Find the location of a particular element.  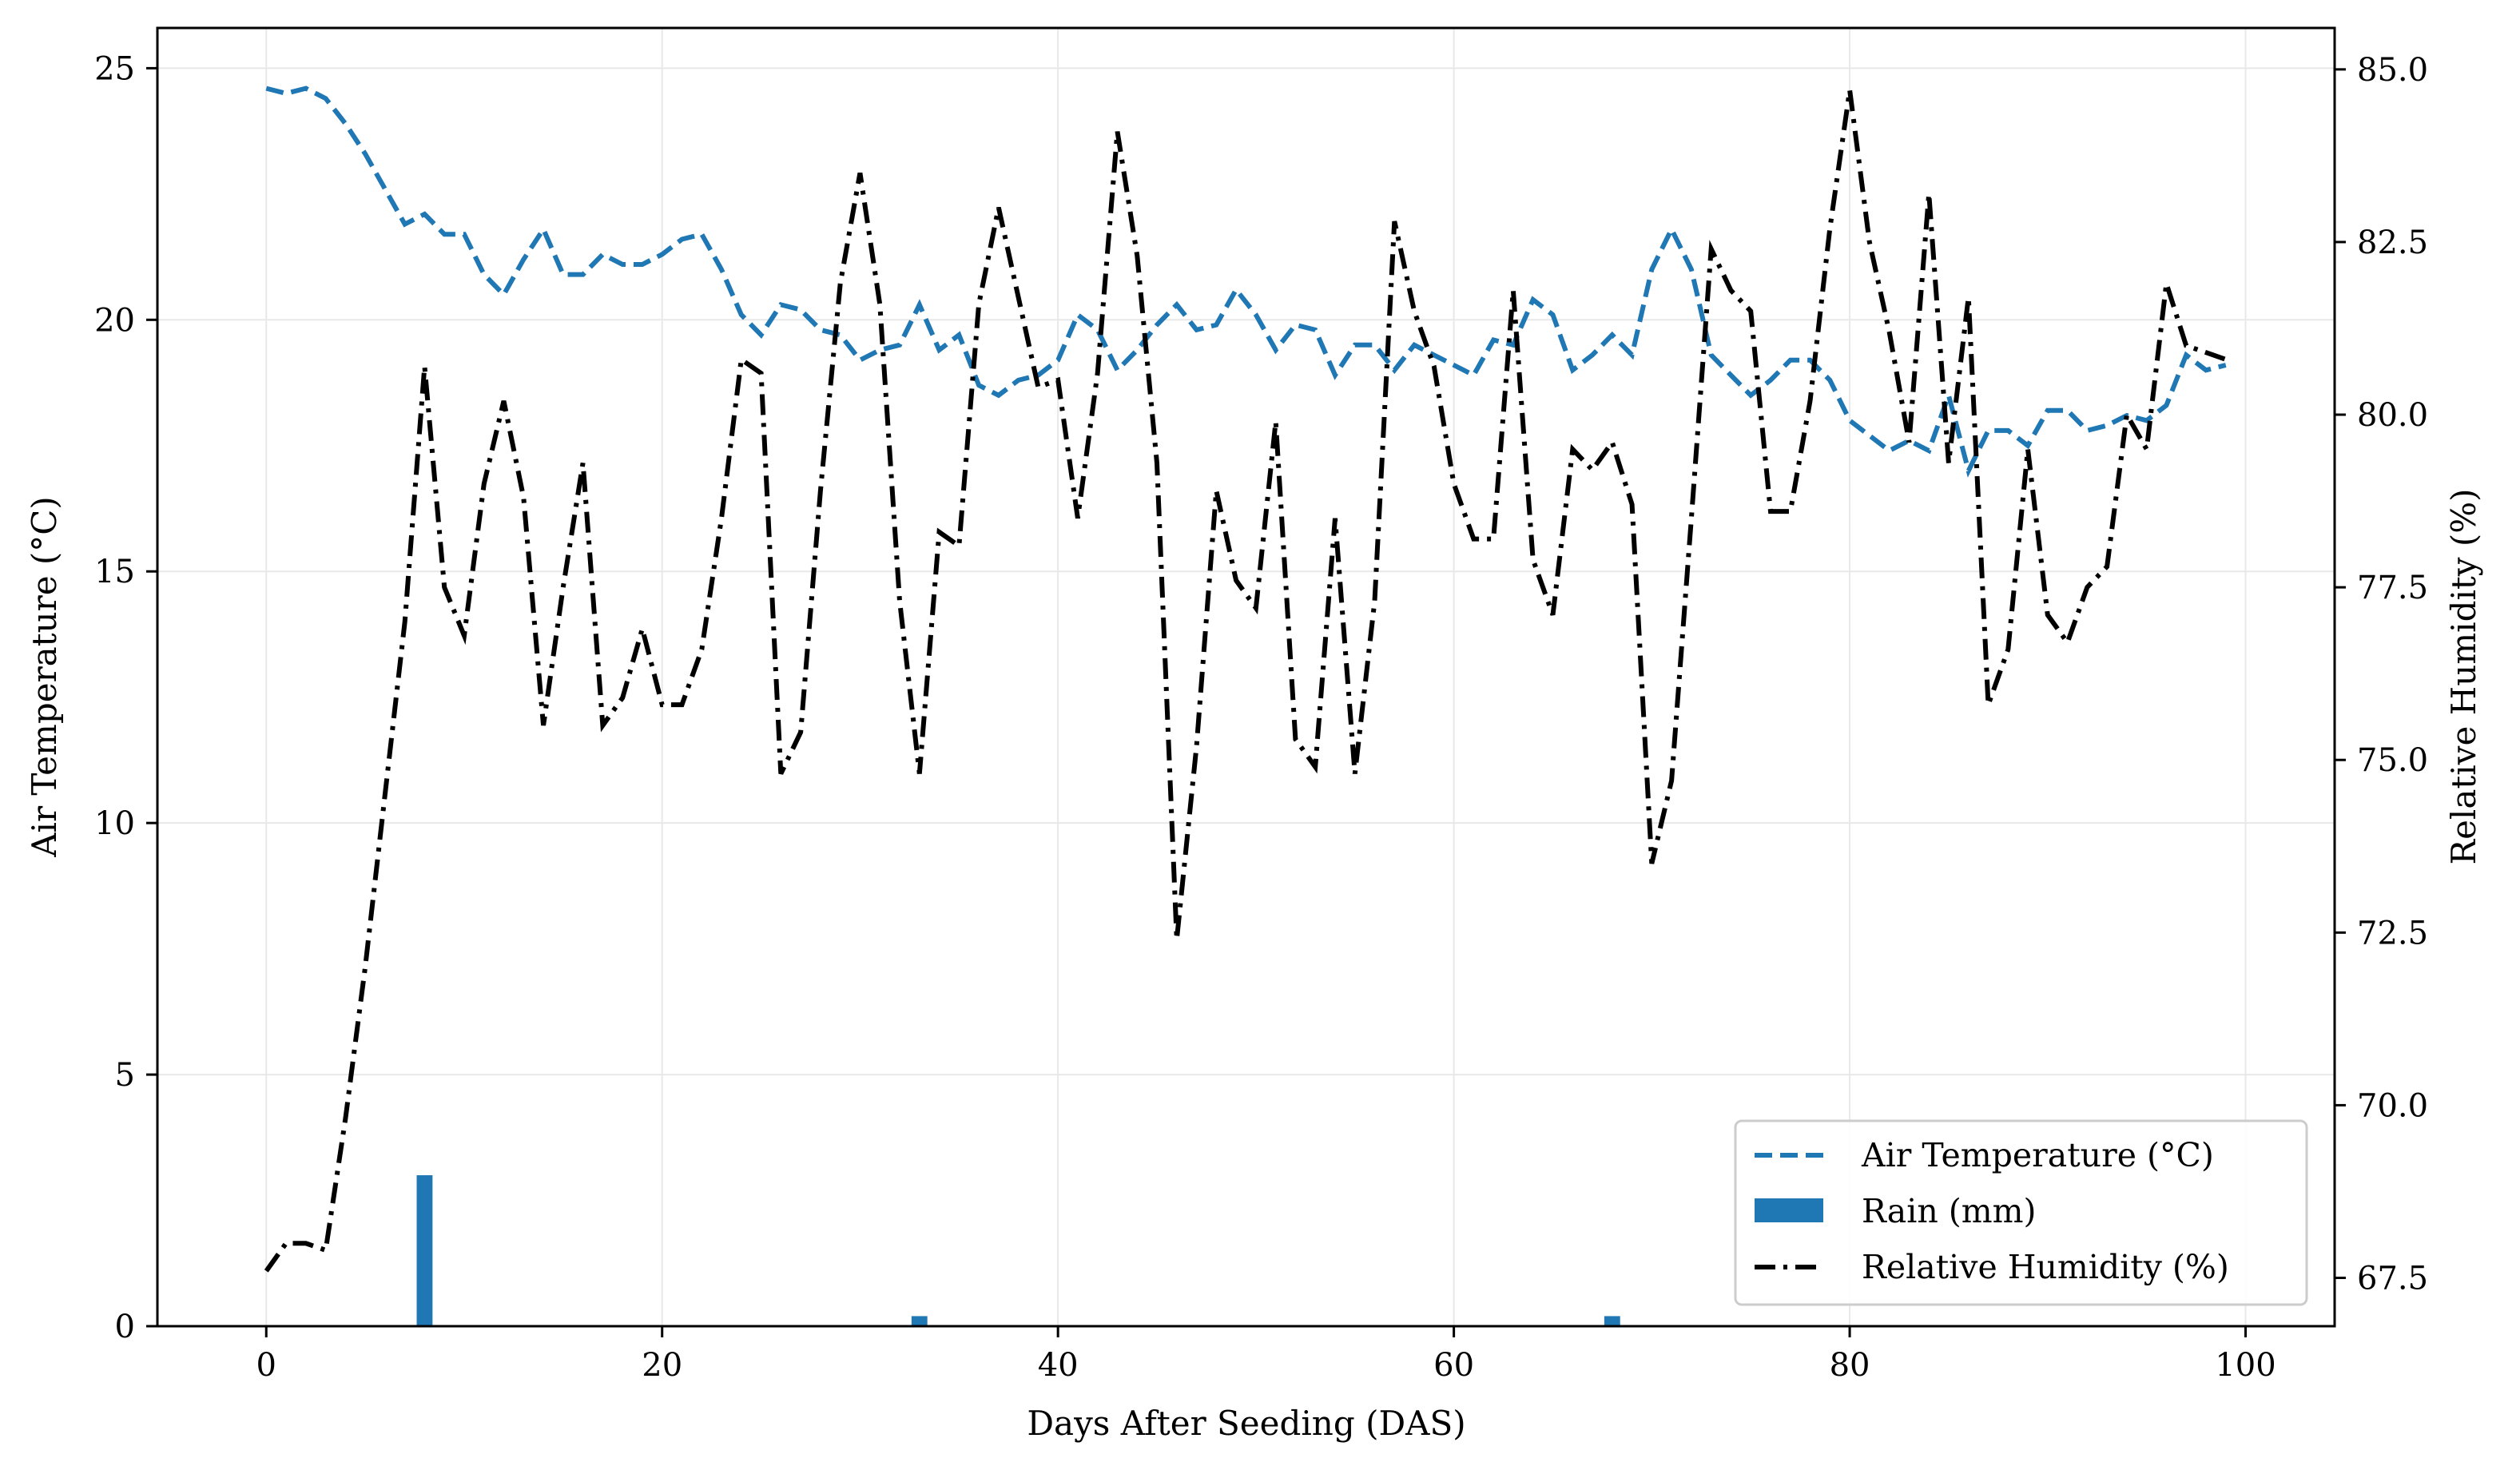

legend-rain-swatch is located at coordinates (1789, 1210).